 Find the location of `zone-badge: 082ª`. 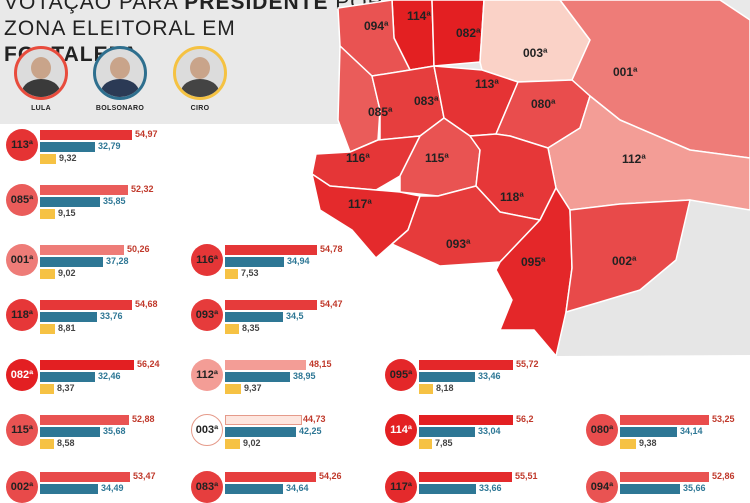

zone-badge: 082ª is located at coordinates (22, 375).